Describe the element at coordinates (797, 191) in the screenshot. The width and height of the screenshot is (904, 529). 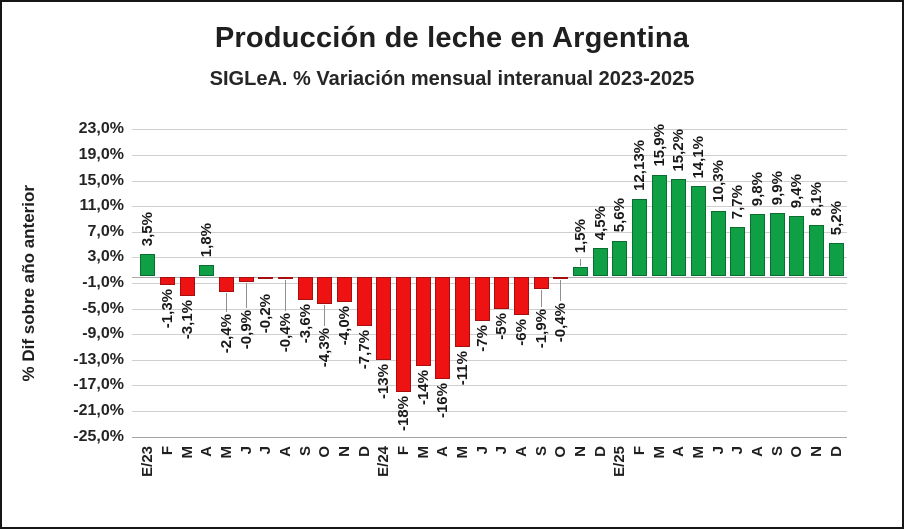
I see `bar-value-label: 9,4%` at that location.